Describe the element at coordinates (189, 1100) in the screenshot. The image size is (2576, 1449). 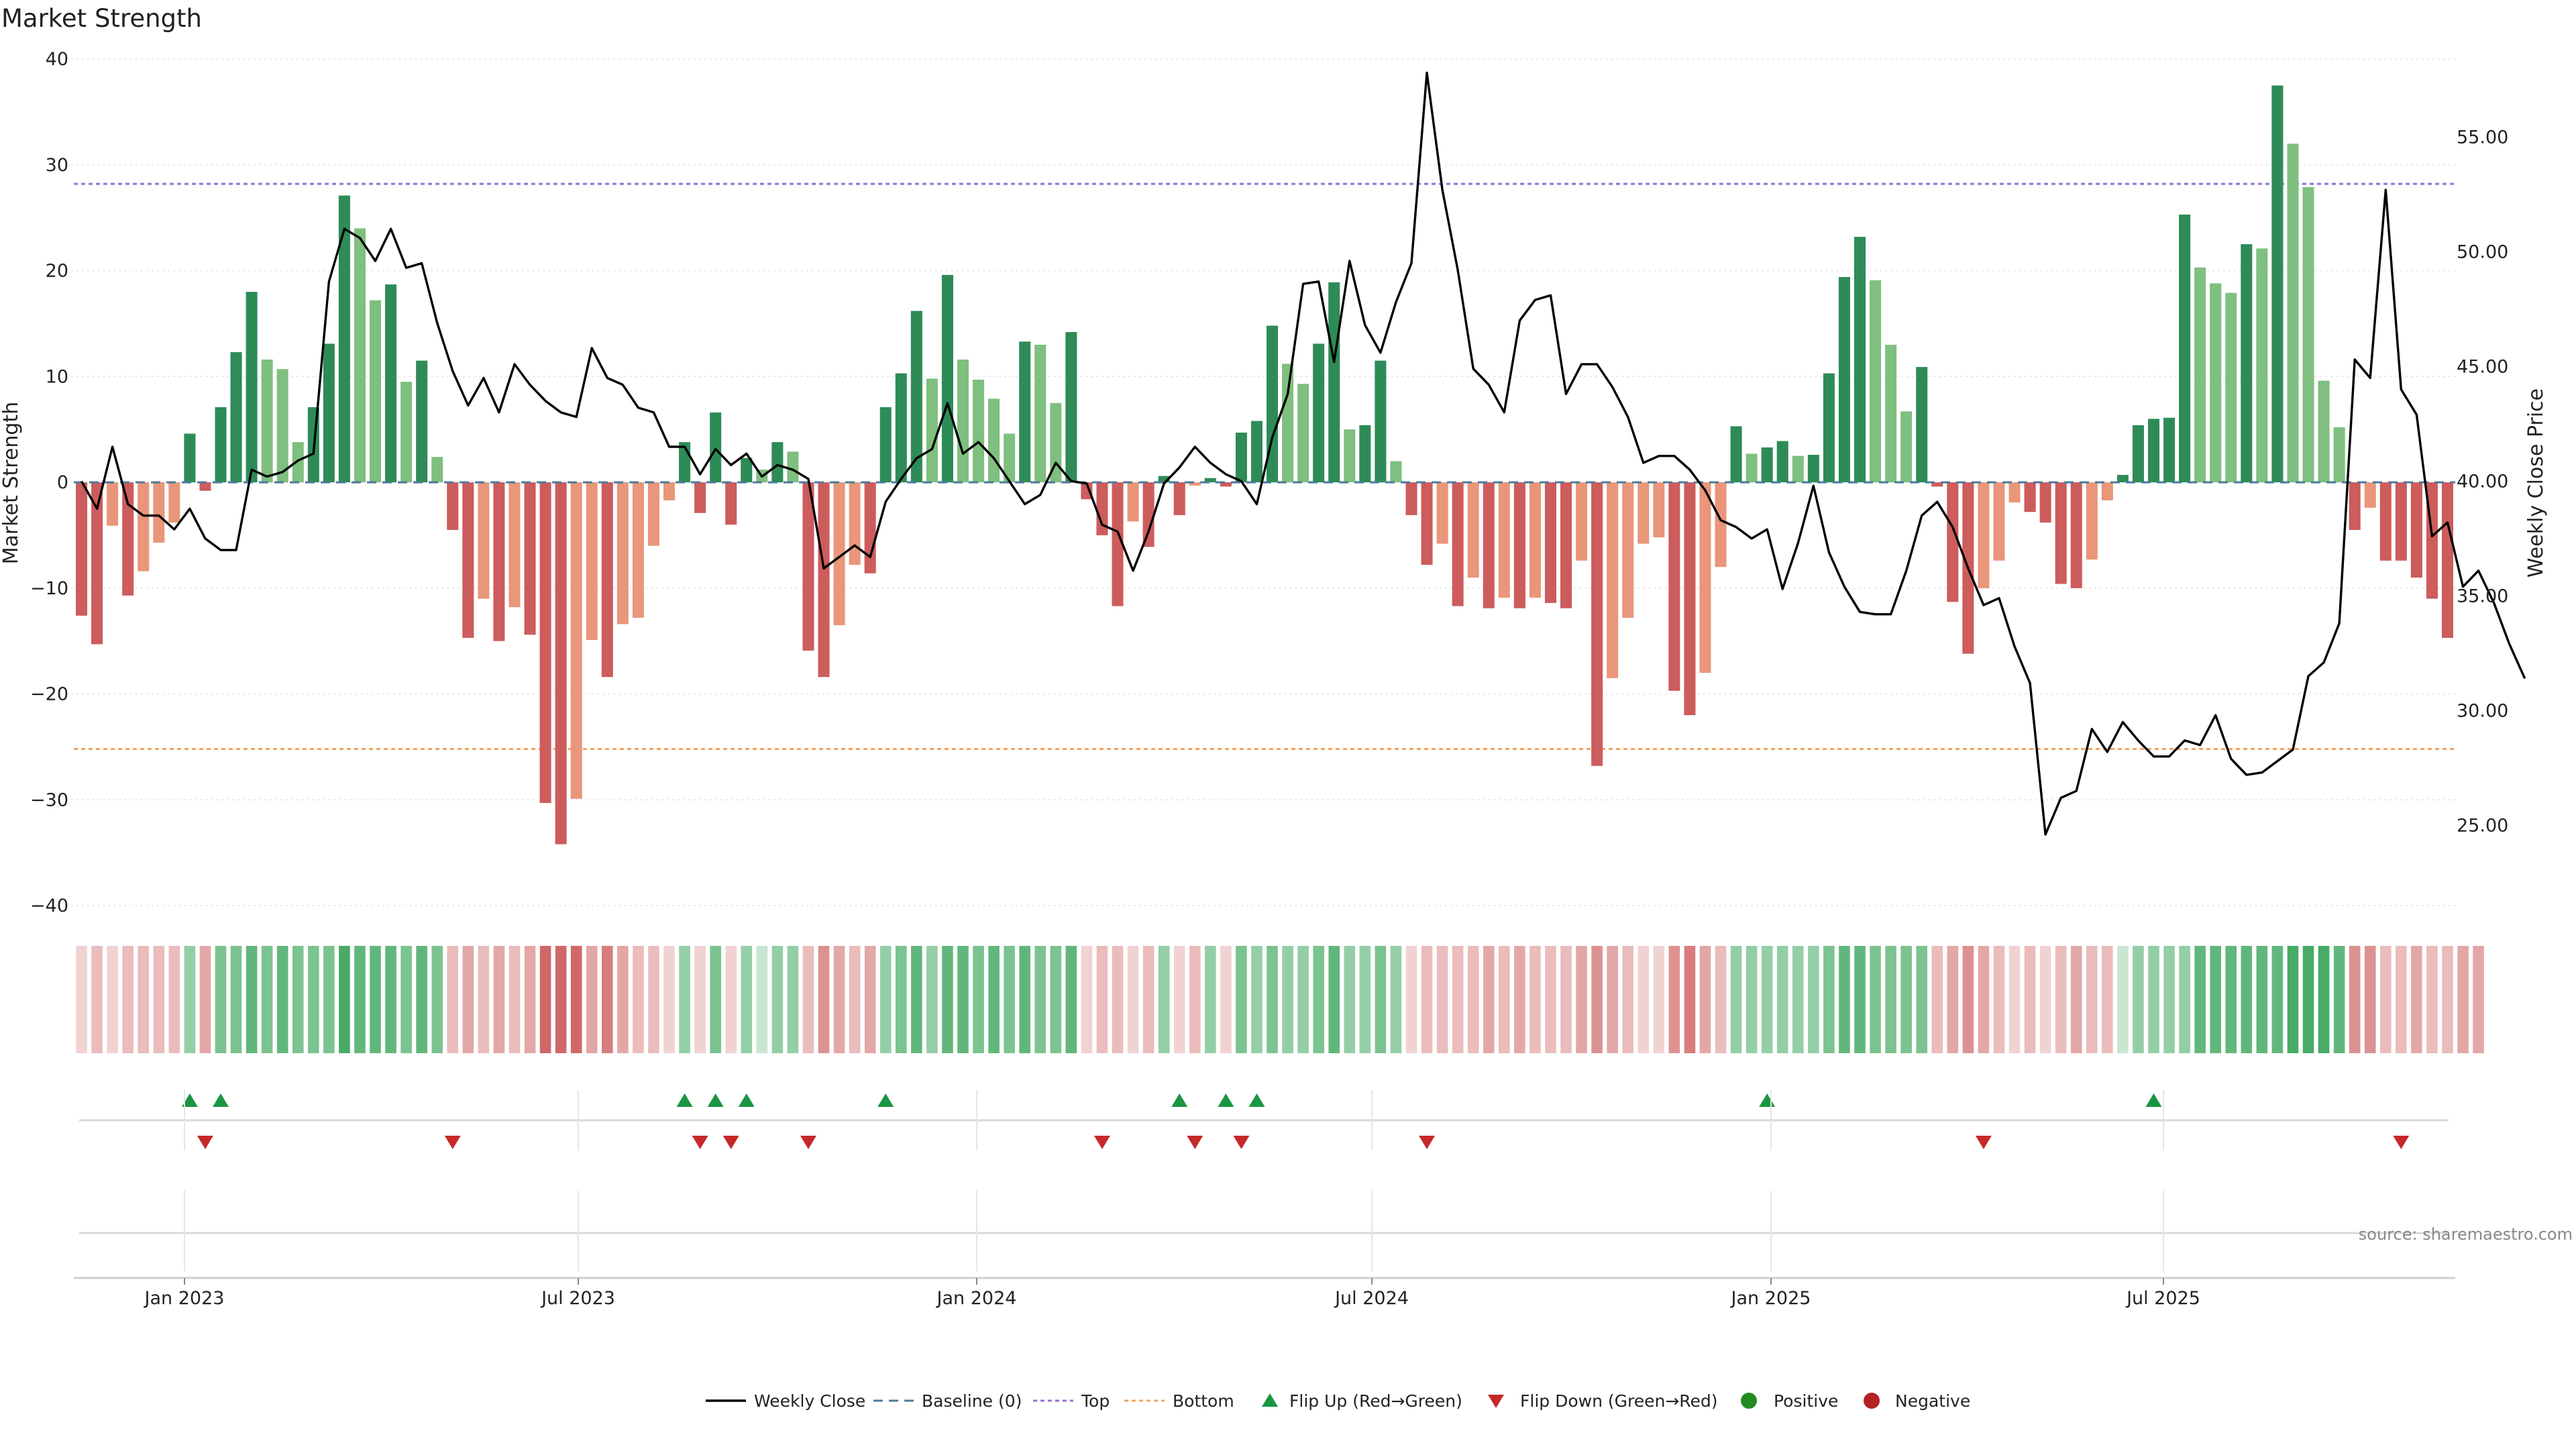
I see `flip-up-marker` at that location.